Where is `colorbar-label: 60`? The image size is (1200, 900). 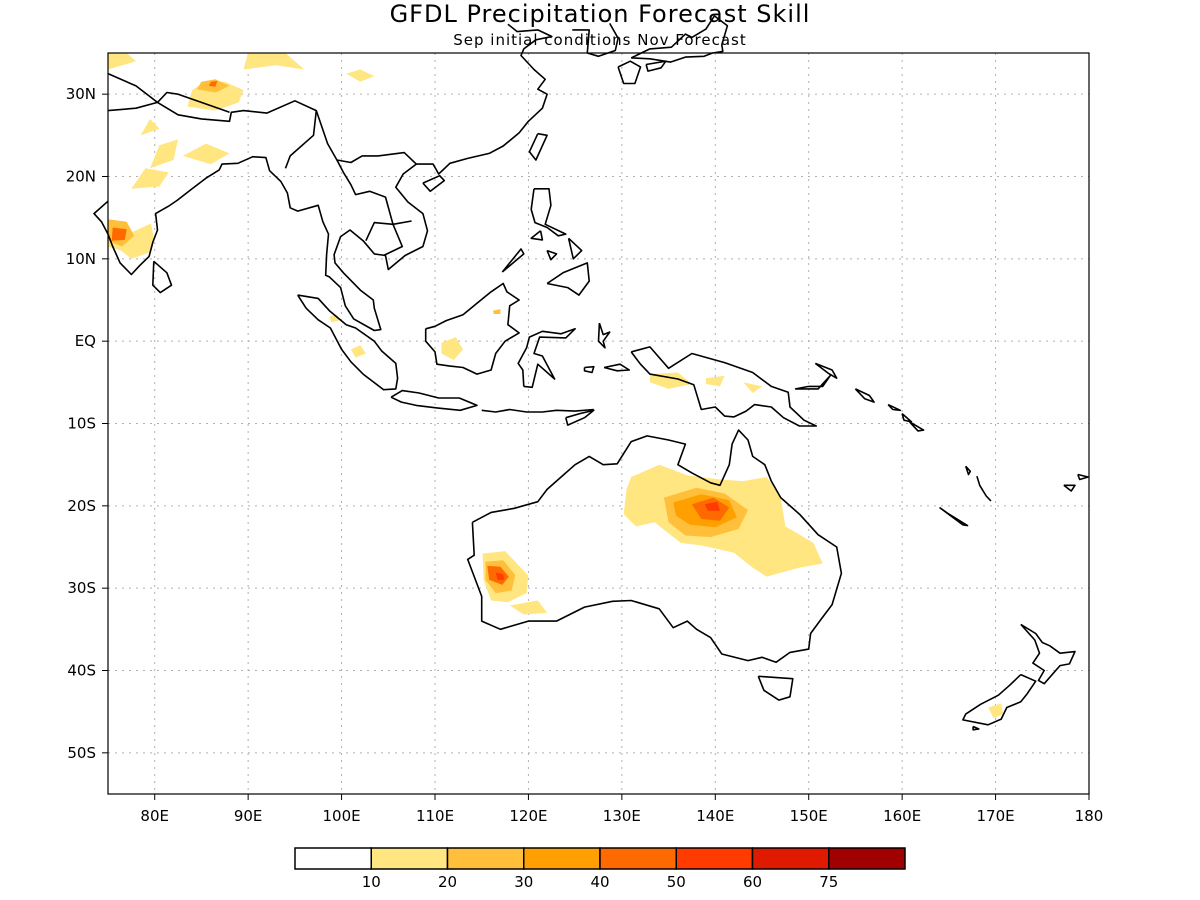
colorbar-label: 60 is located at coordinates (752, 882).